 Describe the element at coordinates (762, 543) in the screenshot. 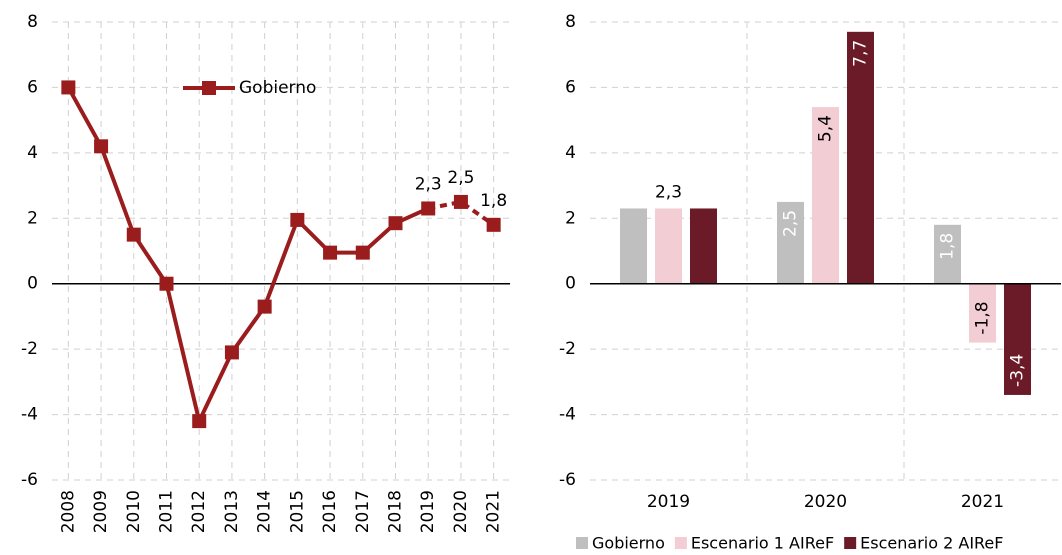

I see `legend-label: Escenario 1 AIReF` at that location.